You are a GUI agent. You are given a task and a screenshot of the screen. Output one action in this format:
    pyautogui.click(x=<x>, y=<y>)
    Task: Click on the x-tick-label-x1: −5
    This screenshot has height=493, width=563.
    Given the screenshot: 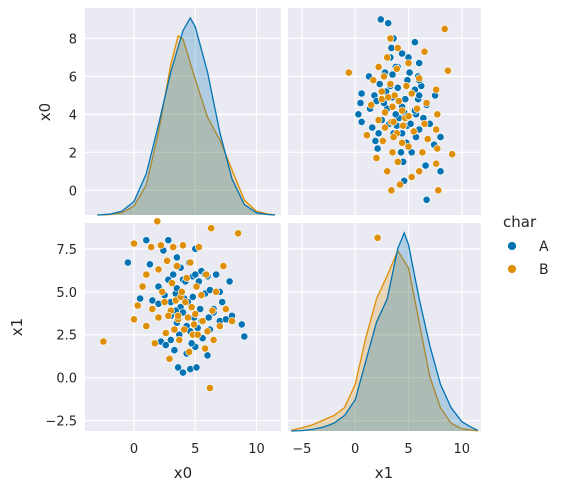 What is the action you would take?
    pyautogui.click(x=301, y=449)
    